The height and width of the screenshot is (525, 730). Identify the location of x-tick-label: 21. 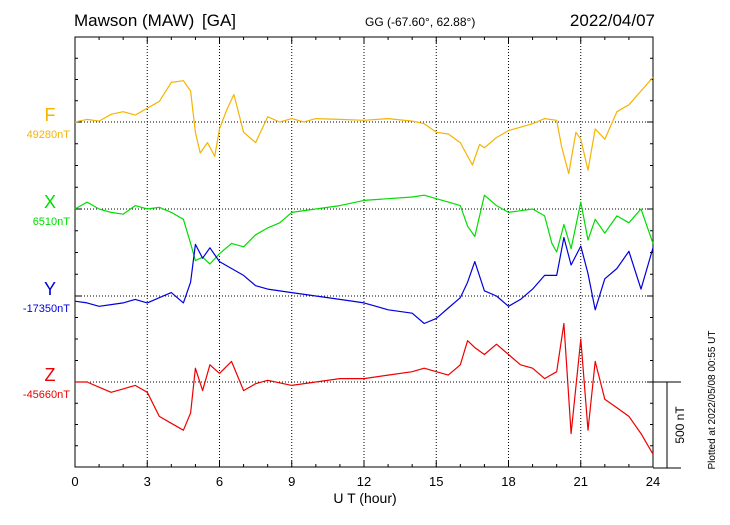
(581, 481).